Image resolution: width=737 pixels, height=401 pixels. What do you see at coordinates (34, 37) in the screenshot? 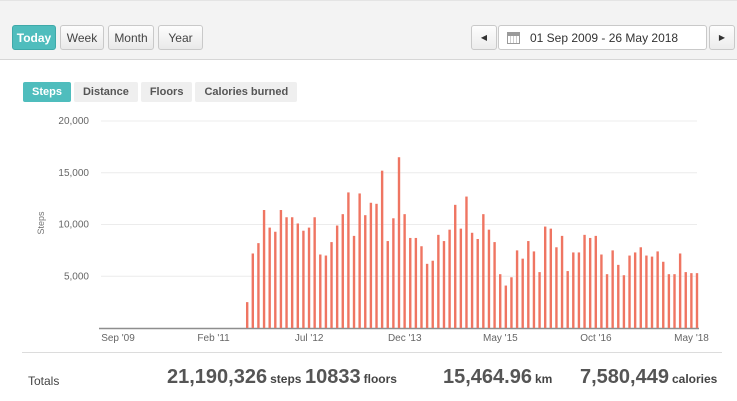
I see `today-button: Today` at bounding box center [34, 37].